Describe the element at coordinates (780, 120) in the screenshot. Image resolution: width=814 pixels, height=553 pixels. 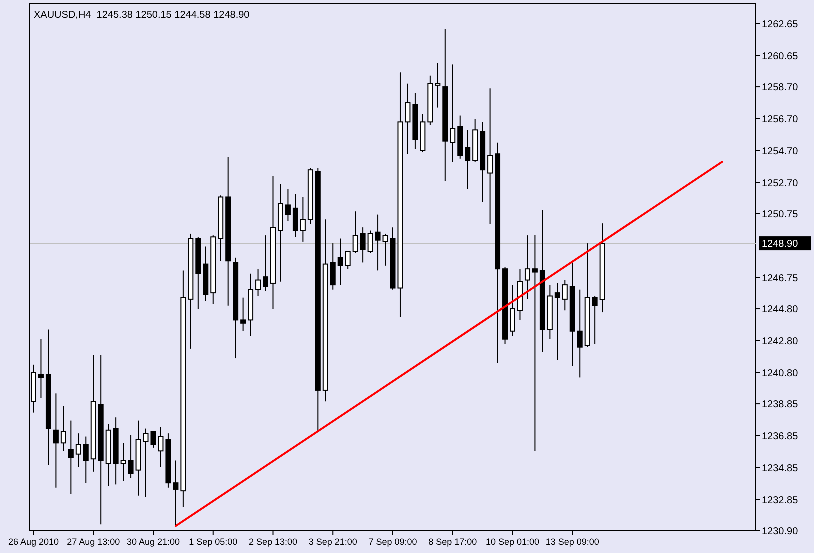
I see `y-tick-label: 1256.70` at that location.